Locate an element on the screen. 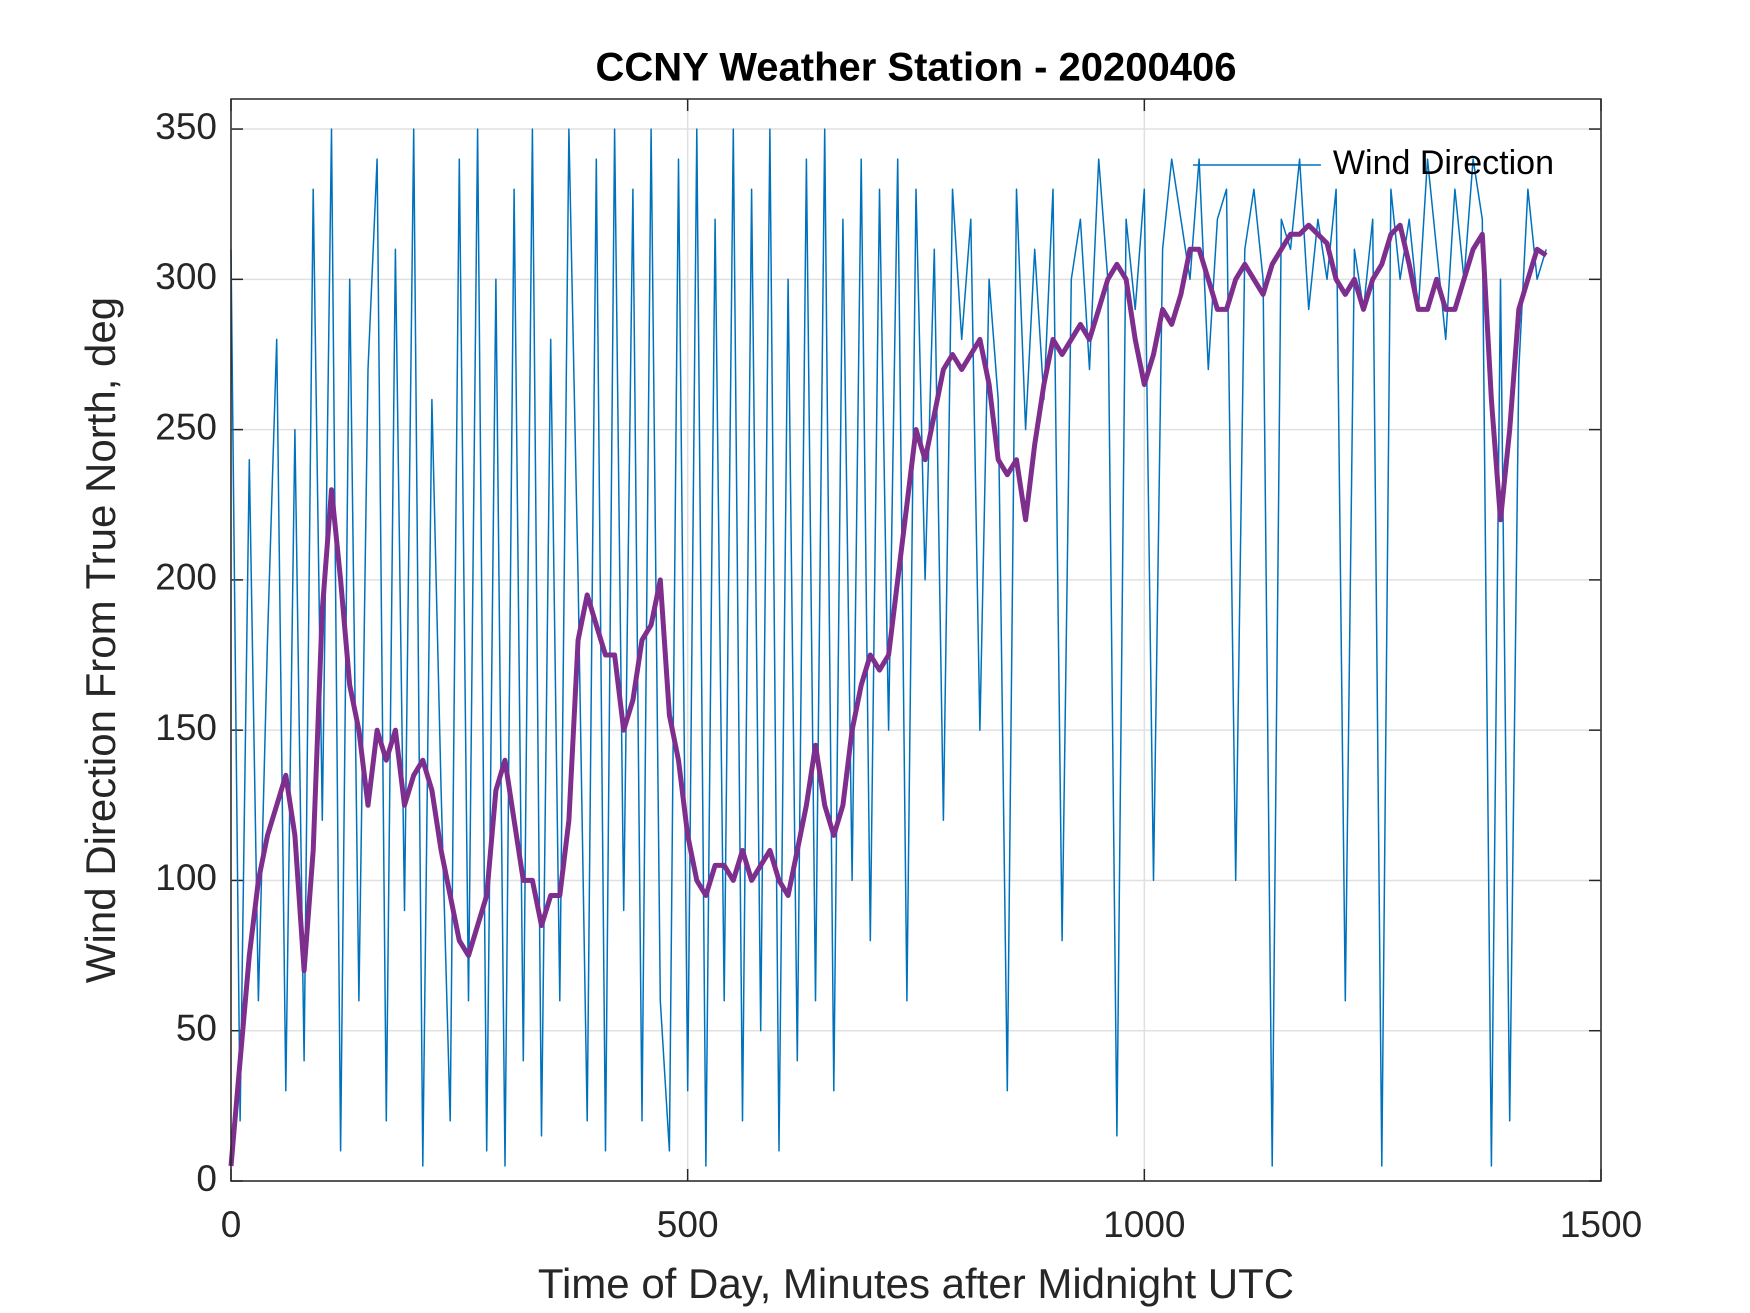 This screenshot has width=1750, height=1313. x-tick-label: 1000 is located at coordinates (1144, 1224).